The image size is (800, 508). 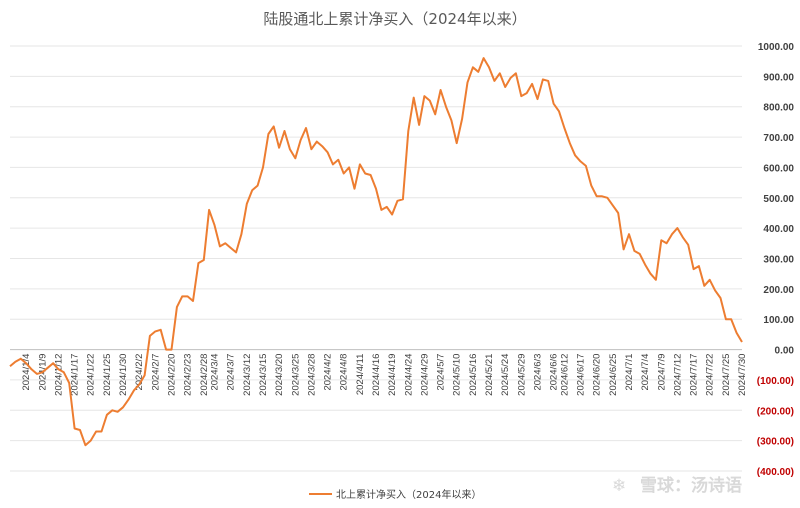 I want to click on x-tick-label: 2024/4/8, so click(x=344, y=372).